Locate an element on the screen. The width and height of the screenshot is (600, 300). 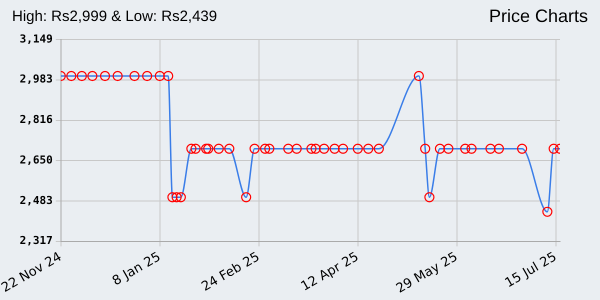
chart-title: High: Rs2,999 & Low: Rs2,439 is located at coordinates (115, 16).